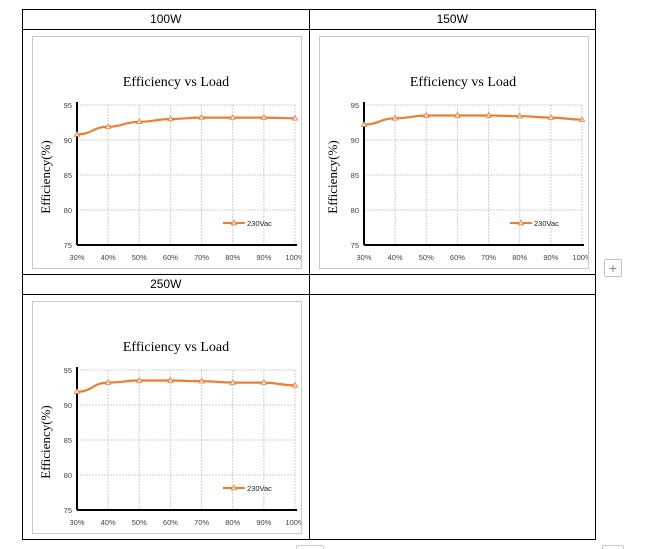 The image size is (652, 549). I want to click on cell-header-250w: 250W, so click(166, 284).